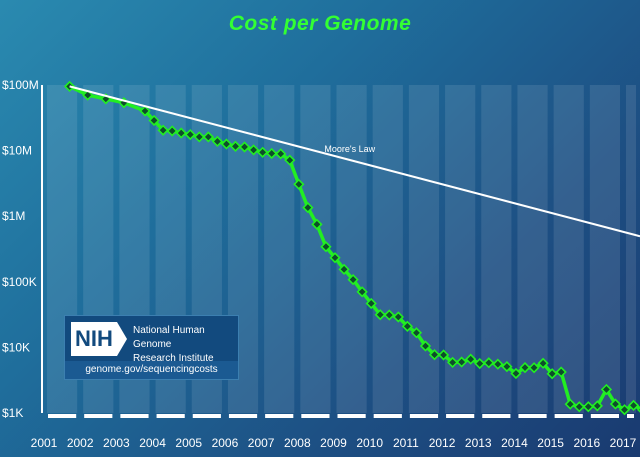  I want to click on x-tick-label: 2004, so click(152, 443).